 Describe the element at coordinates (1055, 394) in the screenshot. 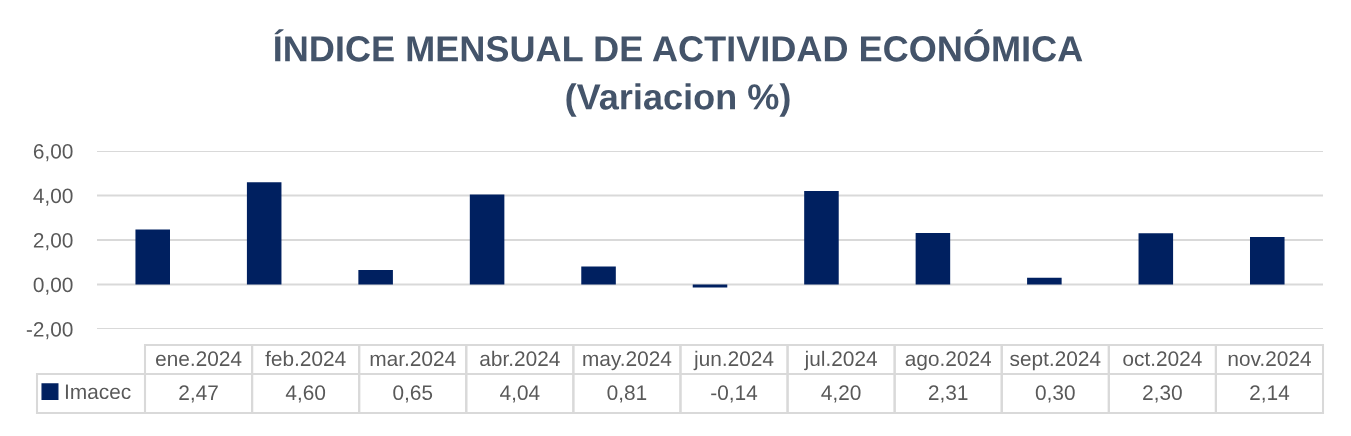

I see `data-label: 0,30` at that location.